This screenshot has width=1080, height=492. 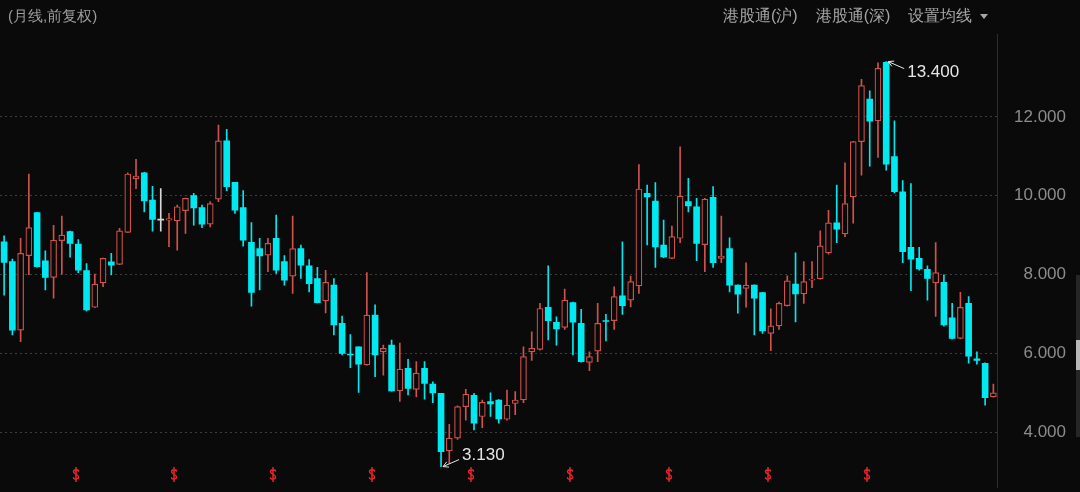 What do you see at coordinates (933, 72) in the screenshot?
I see `annotation: 13.400` at bounding box center [933, 72].